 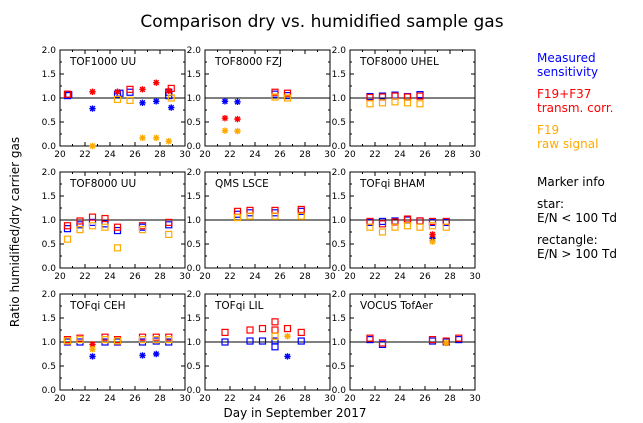 I want to click on legend-transm-1: F19+F37, so click(x=564, y=94).